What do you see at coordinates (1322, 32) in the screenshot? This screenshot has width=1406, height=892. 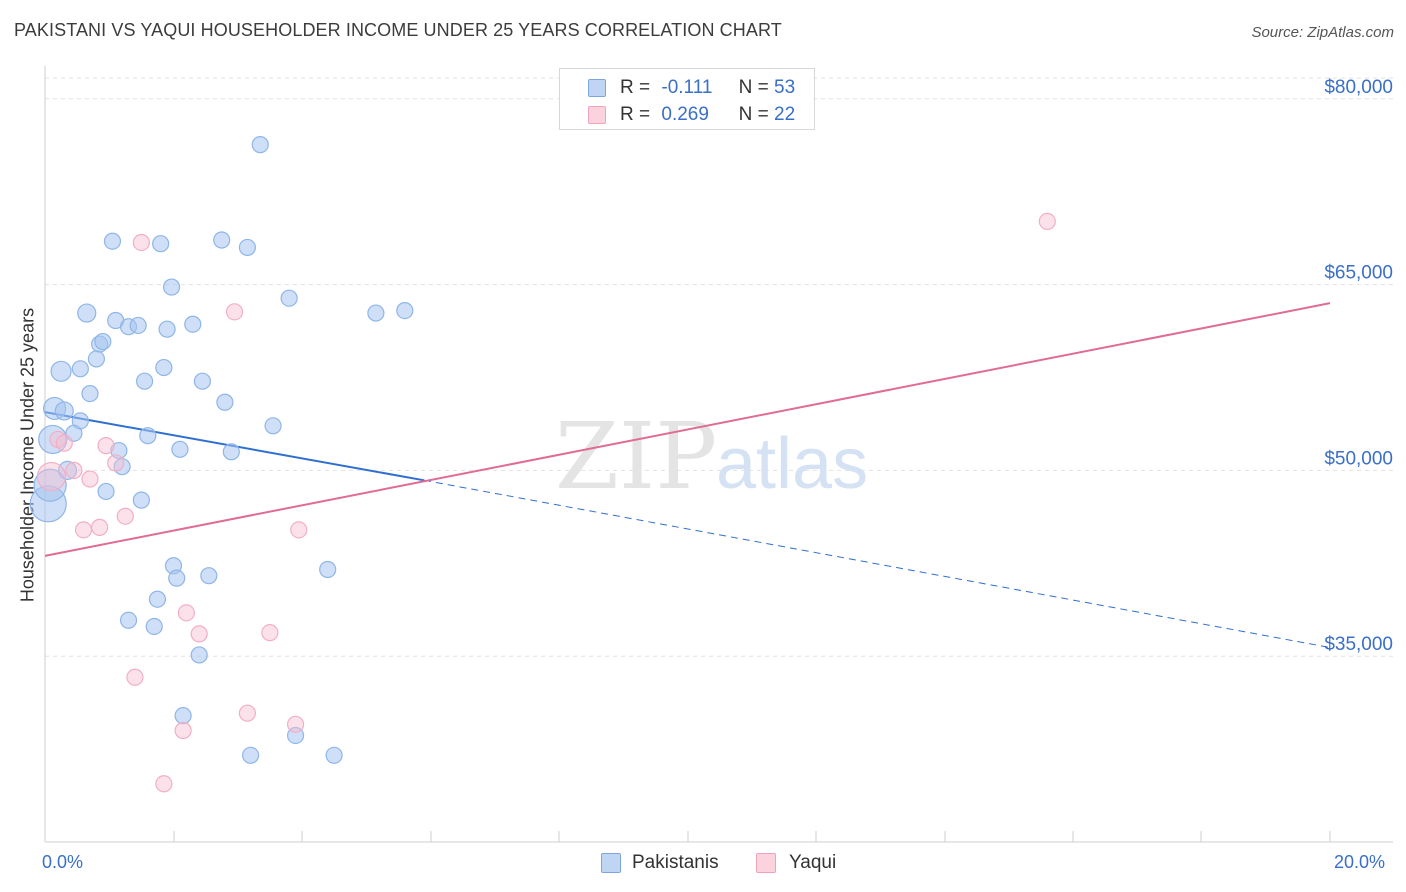 I see `chart-source: Source: ZipAtlas.com` at bounding box center [1322, 32].